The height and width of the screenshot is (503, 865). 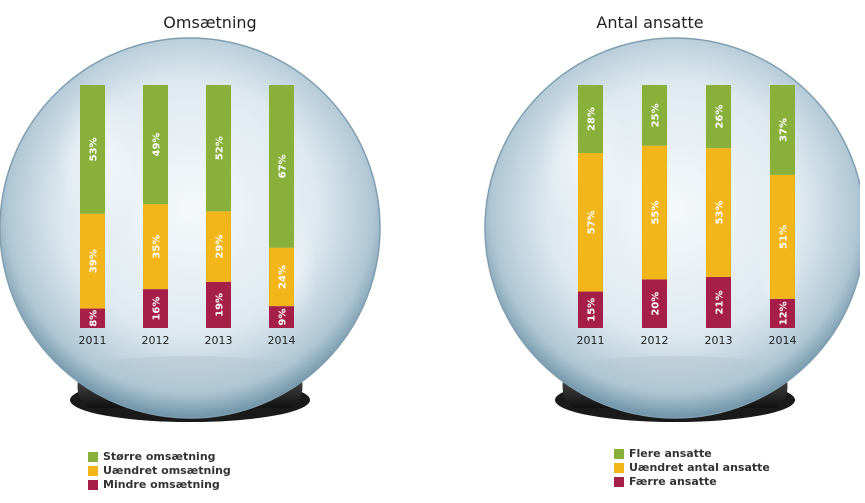 I want to click on legend-item: Større omsætning, so click(x=159, y=456).